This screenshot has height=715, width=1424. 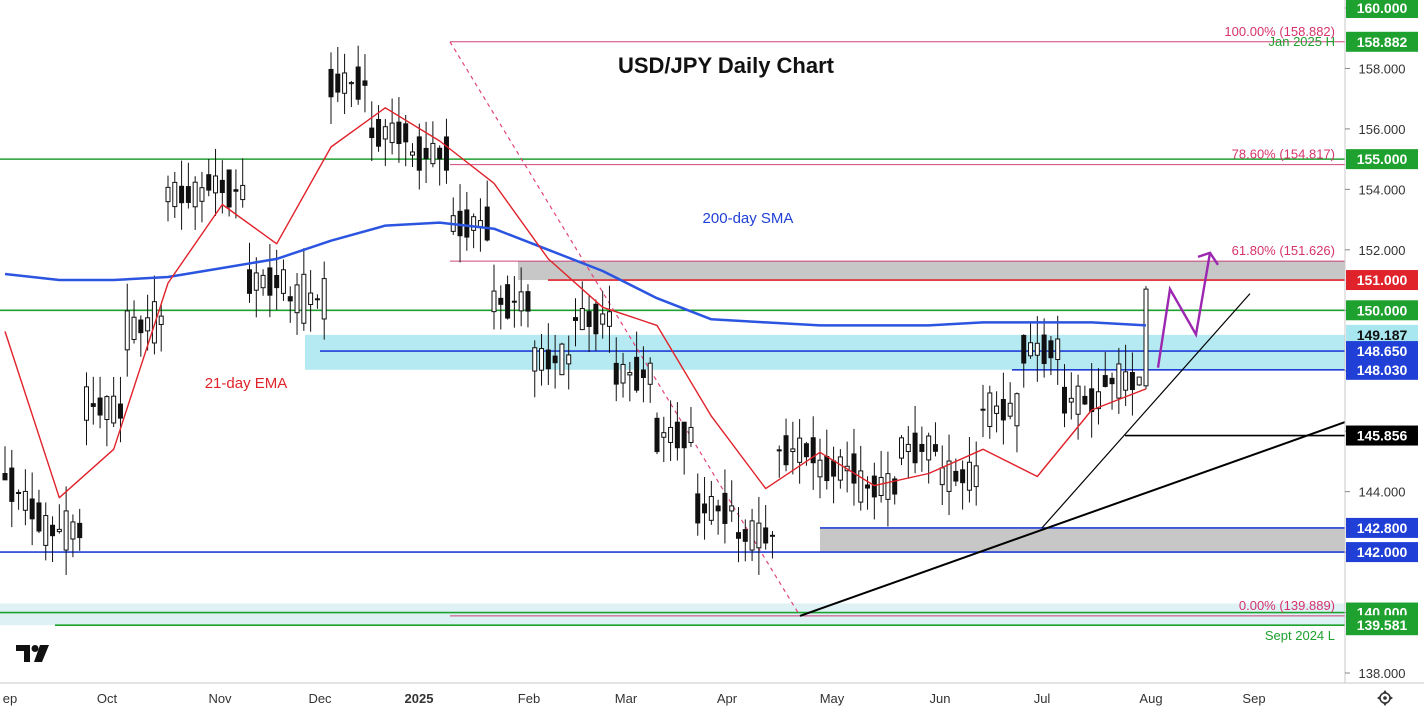 What do you see at coordinates (419, 698) in the screenshot?
I see `x-tick-label: 2025` at bounding box center [419, 698].